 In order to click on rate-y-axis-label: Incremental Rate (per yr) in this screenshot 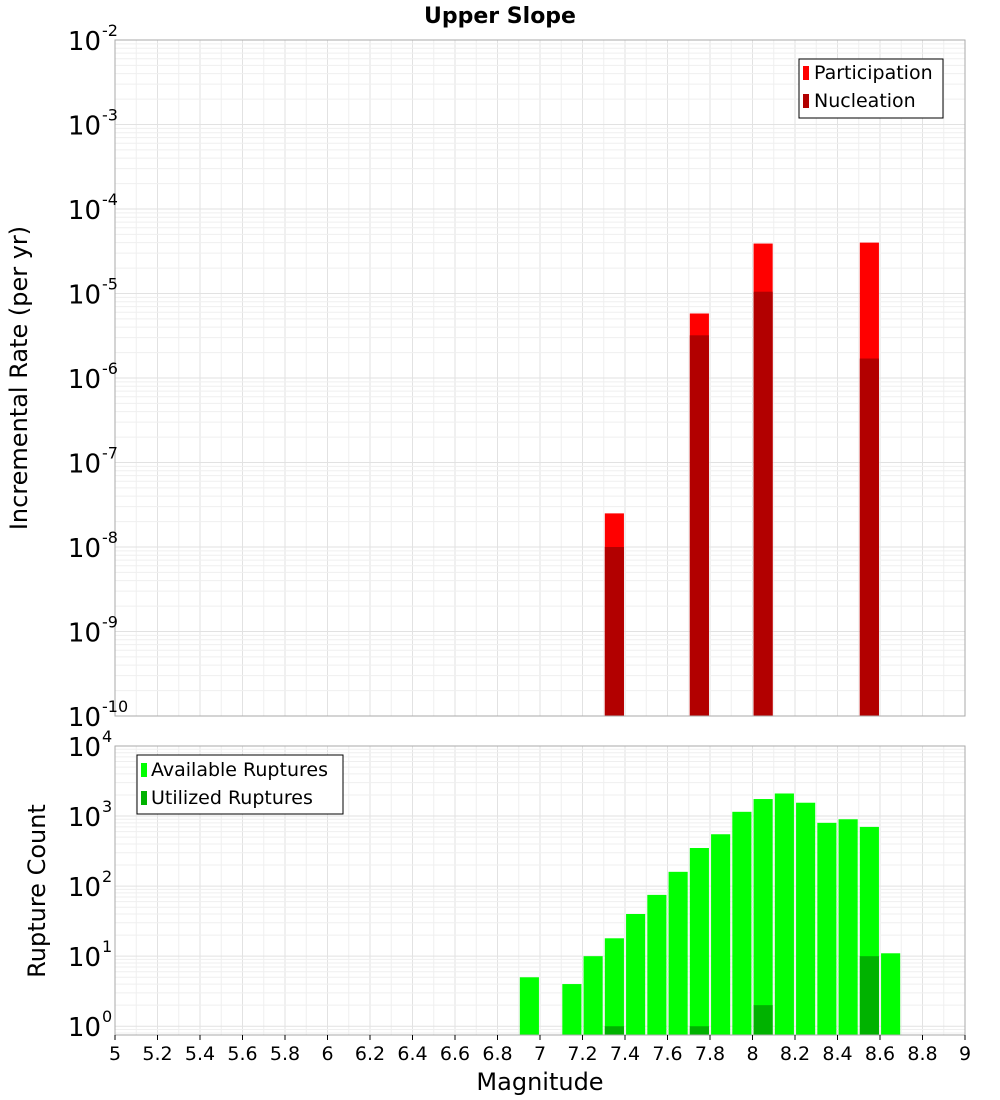, I will do `click(19, 378)`.